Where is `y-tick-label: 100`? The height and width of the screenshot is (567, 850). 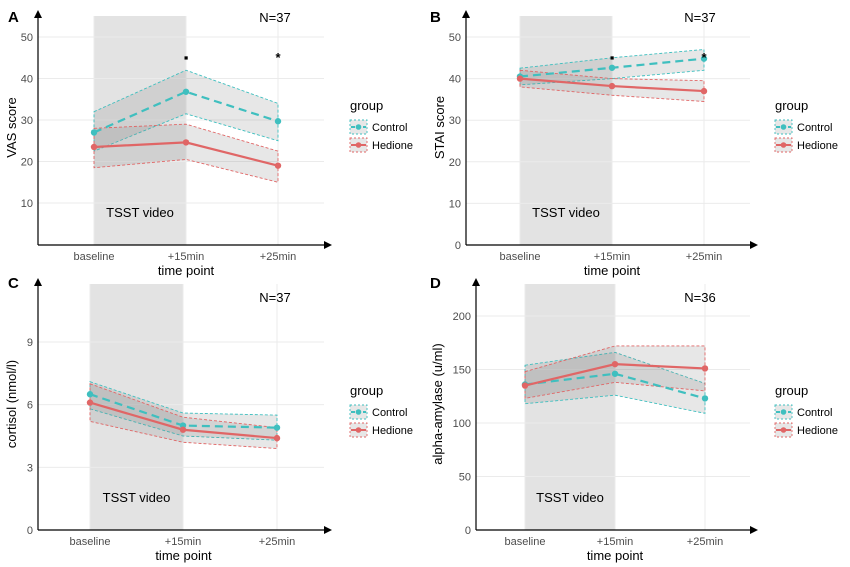
y-tick-label: 100 is located at coordinates (462, 424).